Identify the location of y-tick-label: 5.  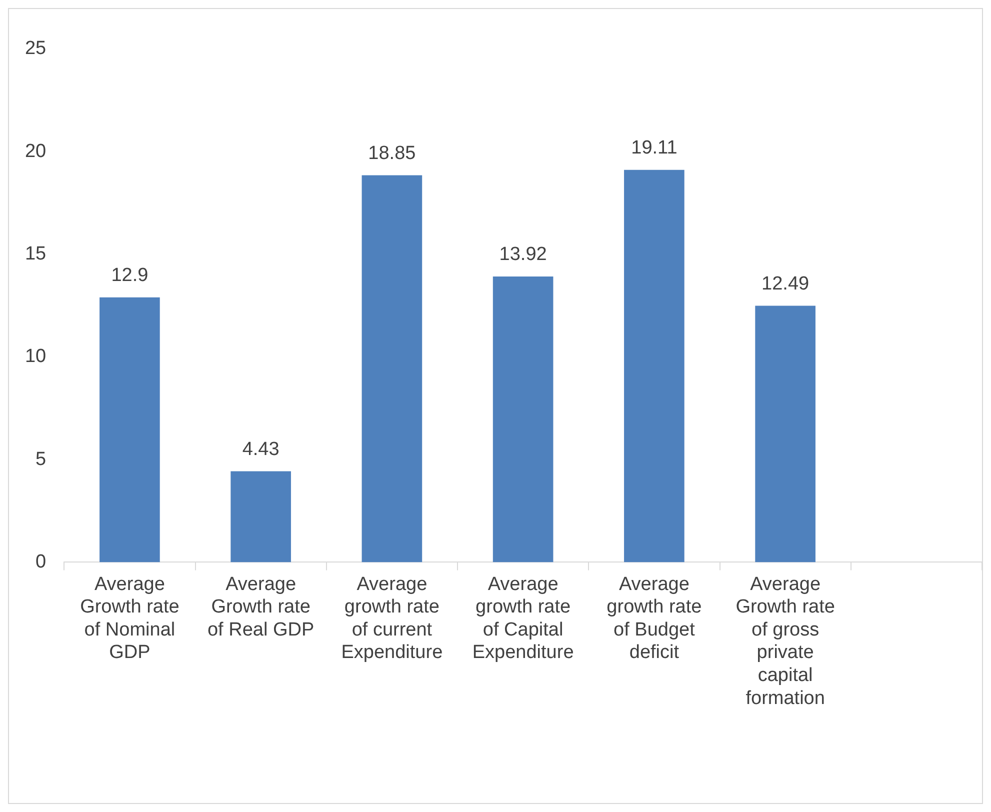
(41, 459).